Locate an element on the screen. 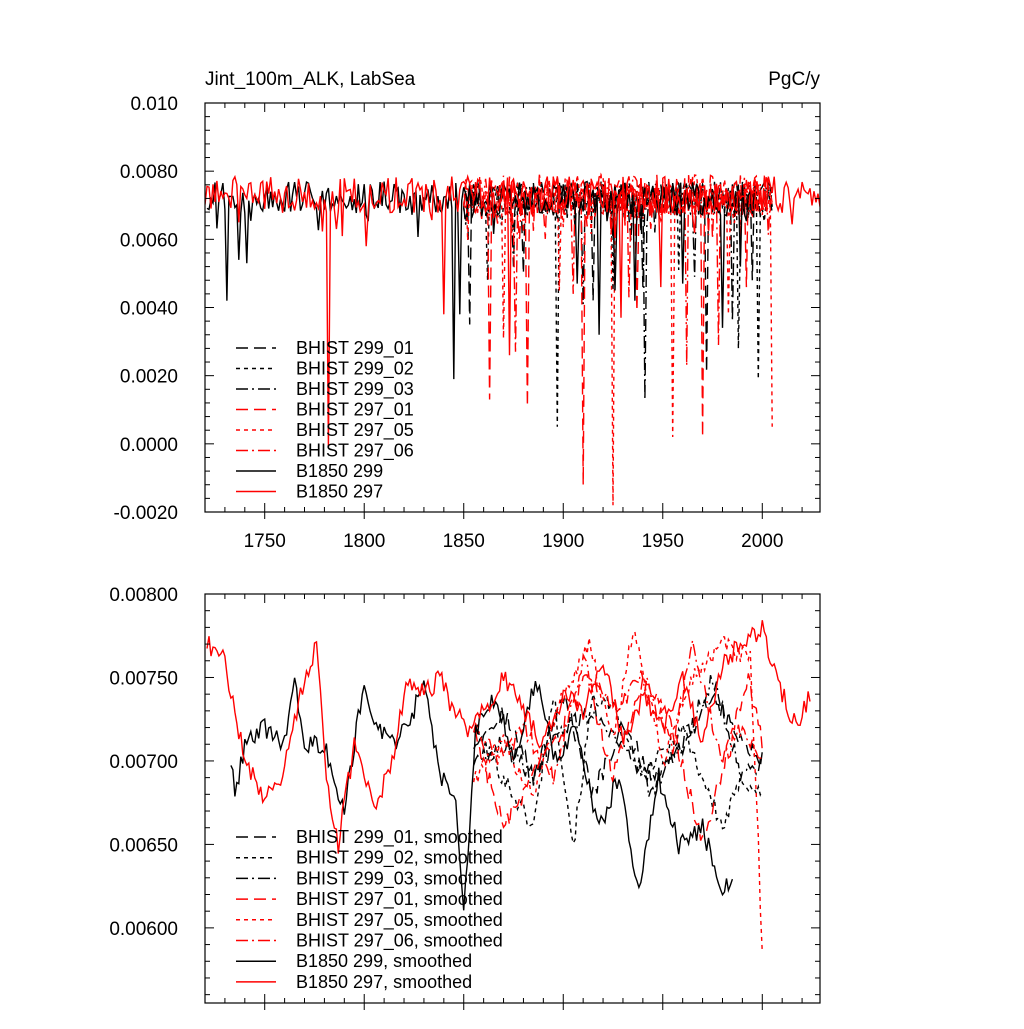 This screenshot has height=1029, width=1024. series-line-bhist-299-02-smoothed is located at coordinates (618, 769).